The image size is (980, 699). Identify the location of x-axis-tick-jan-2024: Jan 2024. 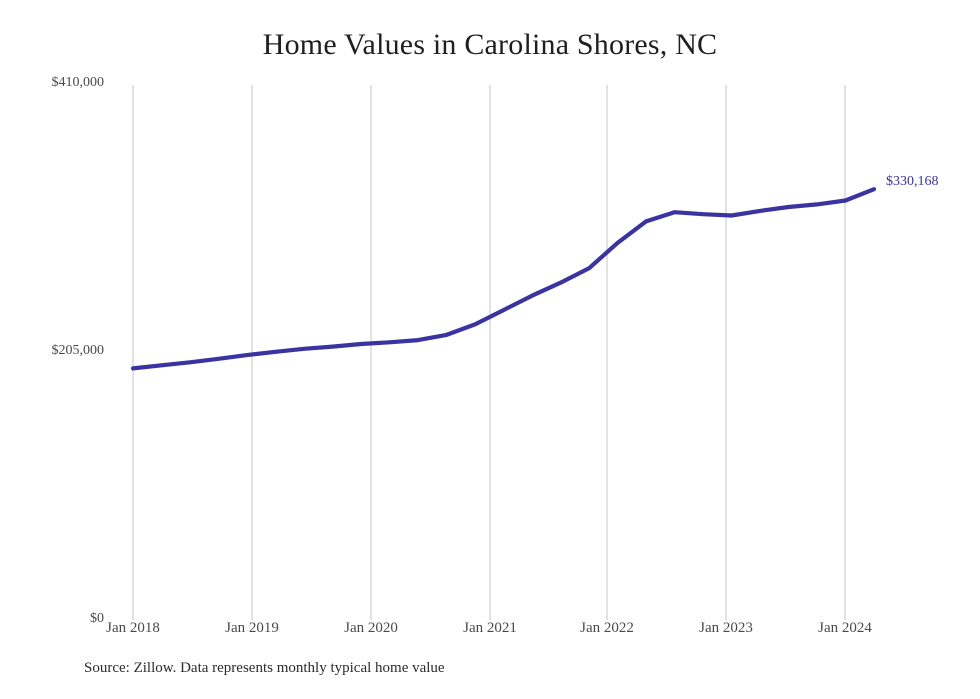
(845, 628).